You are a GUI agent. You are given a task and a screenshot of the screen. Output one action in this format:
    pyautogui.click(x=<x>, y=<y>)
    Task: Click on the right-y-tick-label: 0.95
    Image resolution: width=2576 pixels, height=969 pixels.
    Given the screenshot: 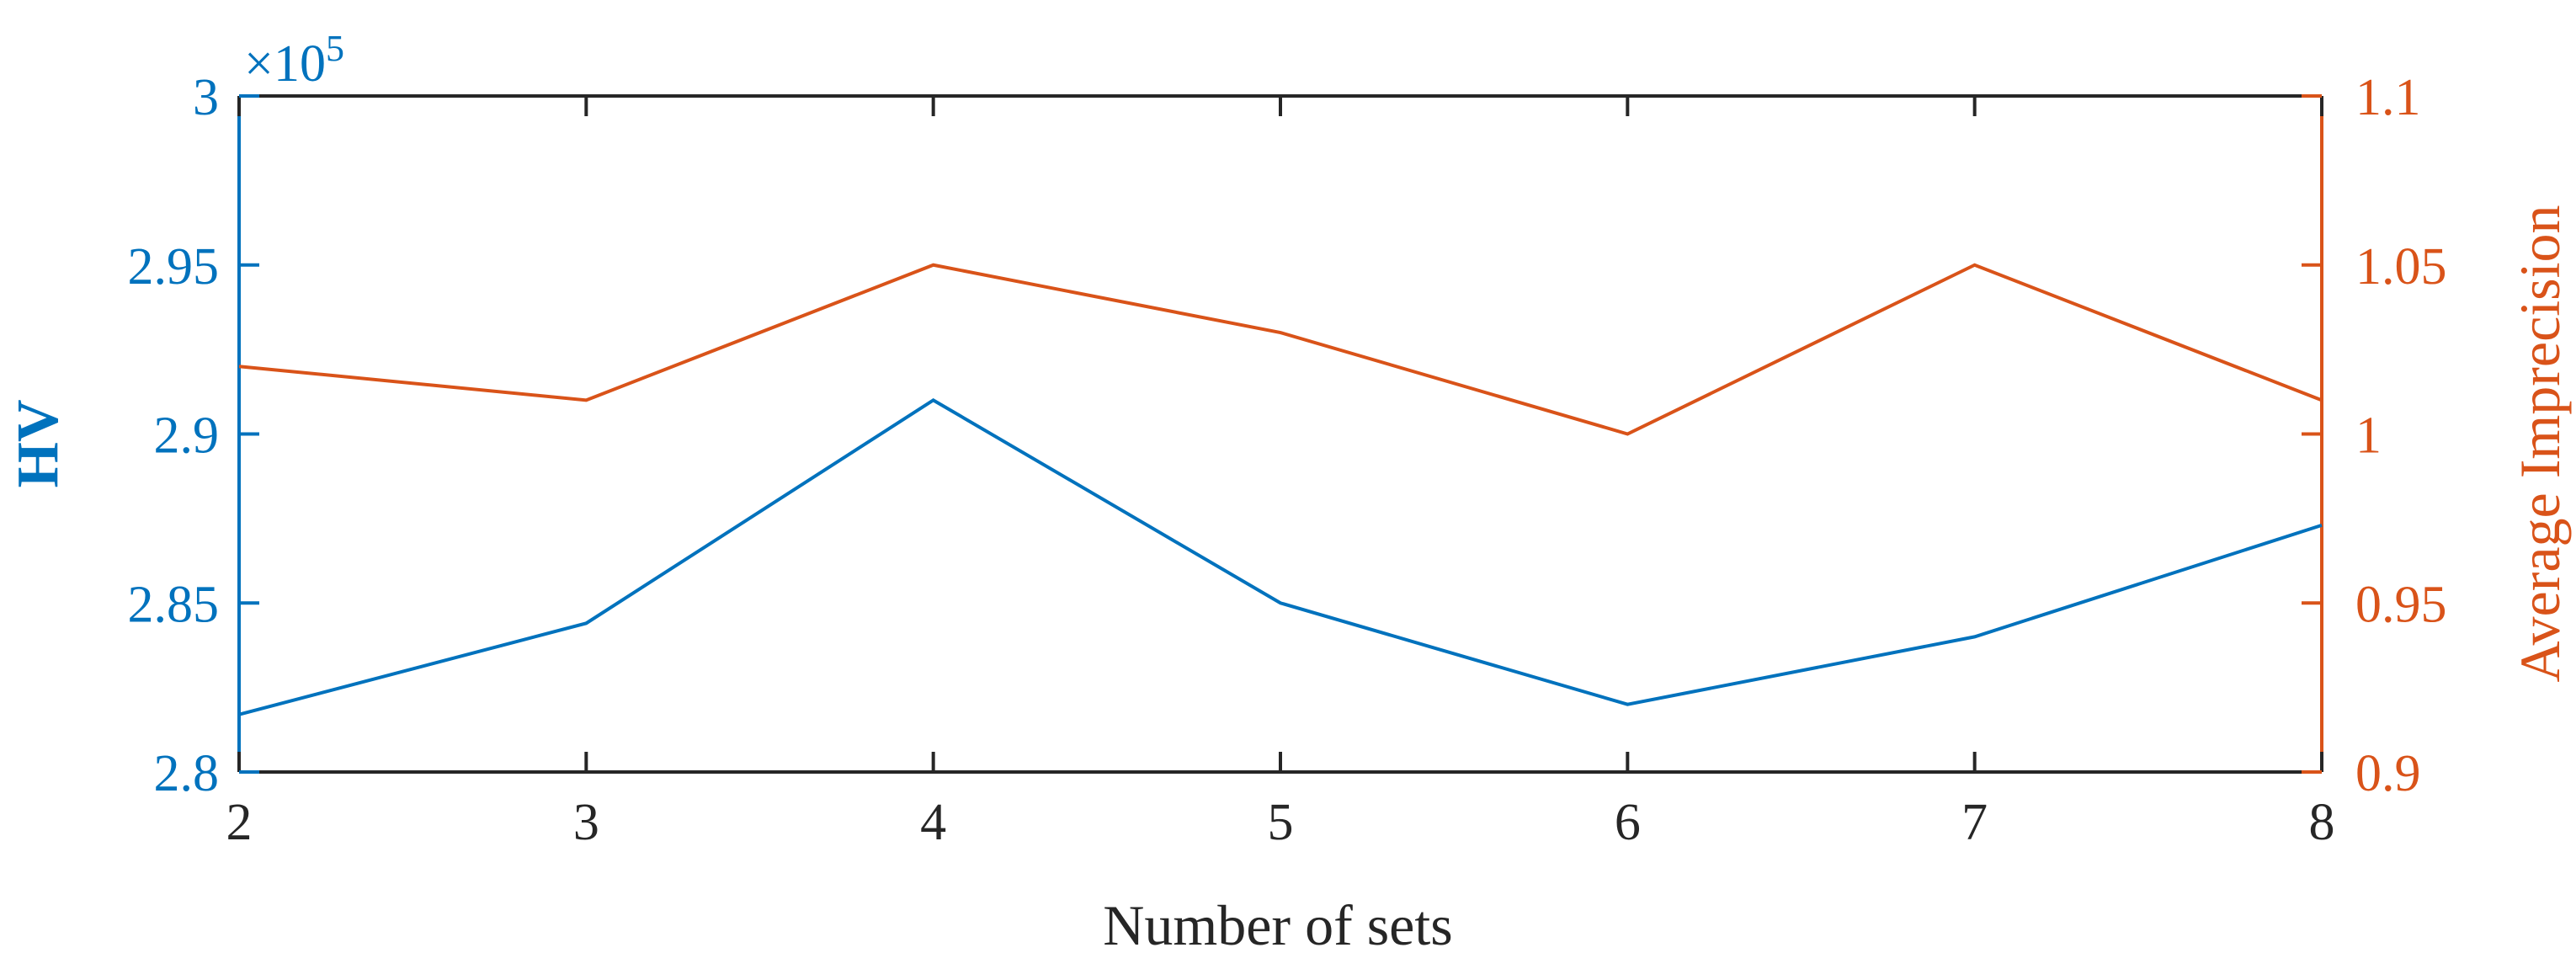 What is the action you would take?
    pyautogui.click(x=2401, y=604)
    